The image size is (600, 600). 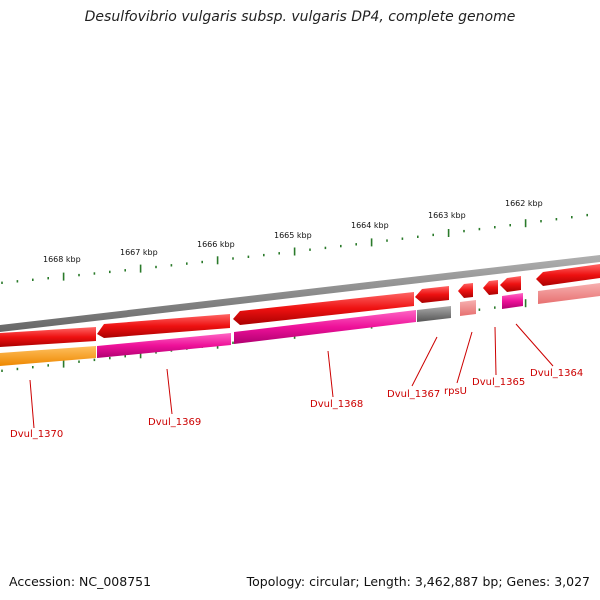 What do you see at coordinates (464, 357) in the screenshot?
I see `leader-rpsu` at bounding box center [464, 357].